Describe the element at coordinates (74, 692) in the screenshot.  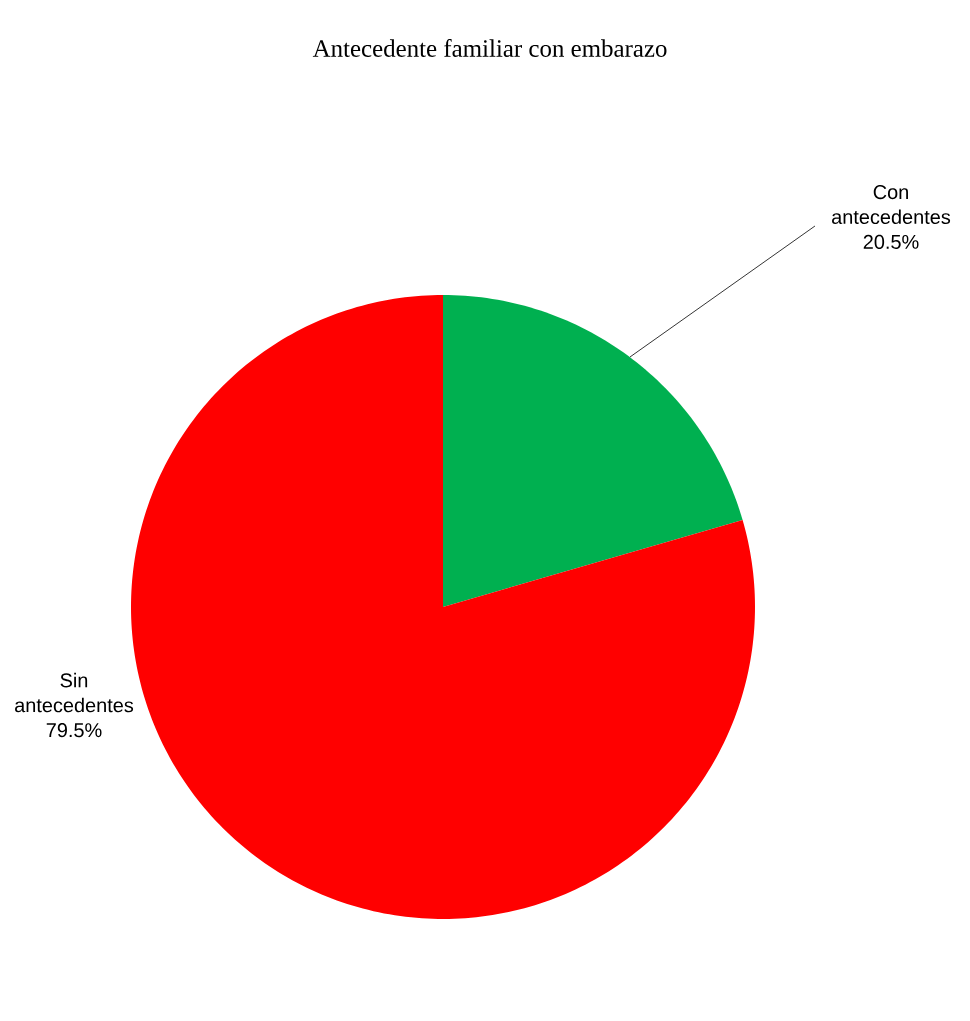
I see `slice-label: Sin antecedentes` at that location.